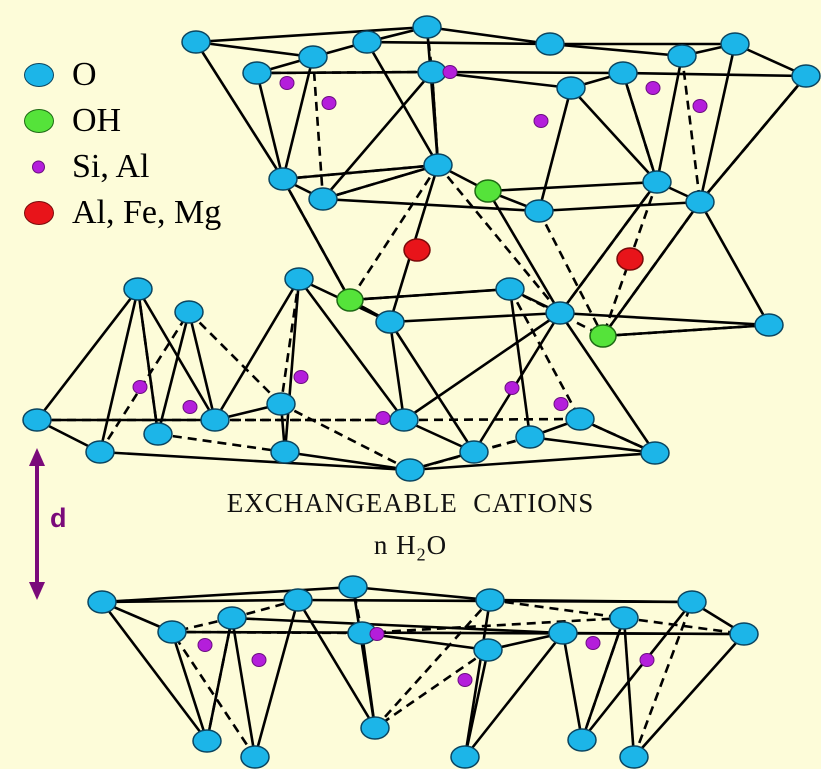  Describe the element at coordinates (37, 524) in the screenshot. I see `d-spacing-arrow` at that location.